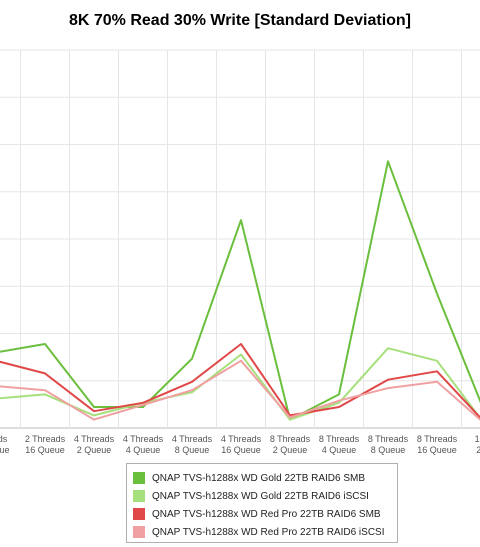  Describe the element at coordinates (192, 444) in the screenshot. I see `x-tick-label: 4 Threads 8 Queue` at that location.